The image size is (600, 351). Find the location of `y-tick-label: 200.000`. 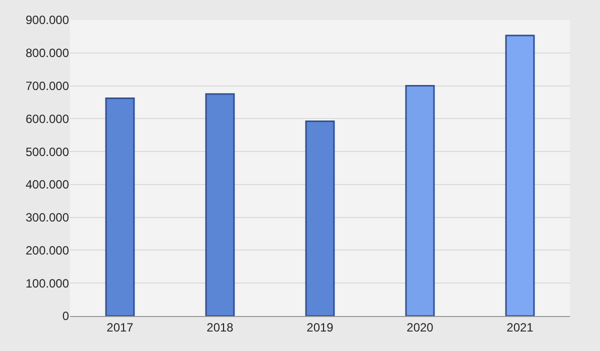

y-tick-label: 200.000 is located at coordinates (48, 250).